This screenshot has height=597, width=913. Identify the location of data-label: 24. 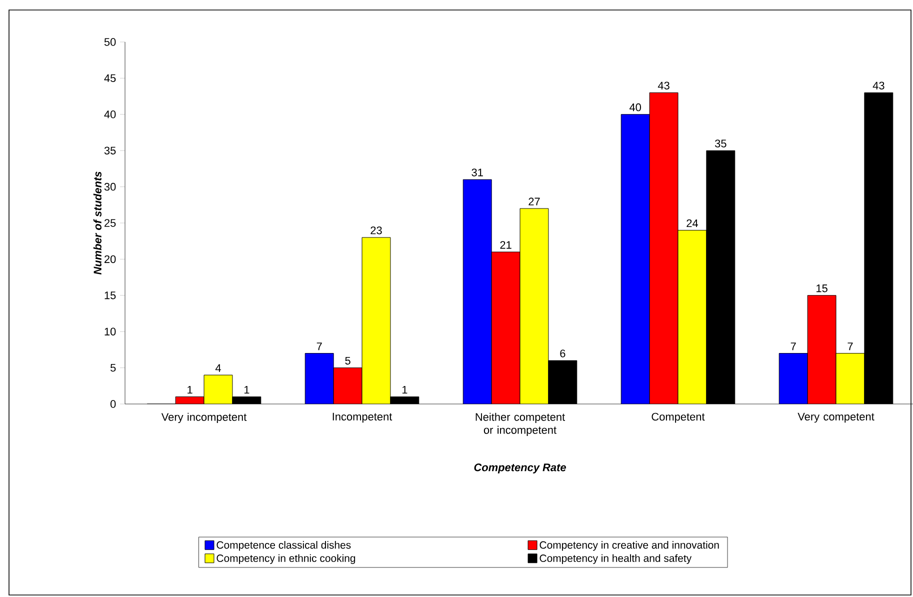
(692, 223).